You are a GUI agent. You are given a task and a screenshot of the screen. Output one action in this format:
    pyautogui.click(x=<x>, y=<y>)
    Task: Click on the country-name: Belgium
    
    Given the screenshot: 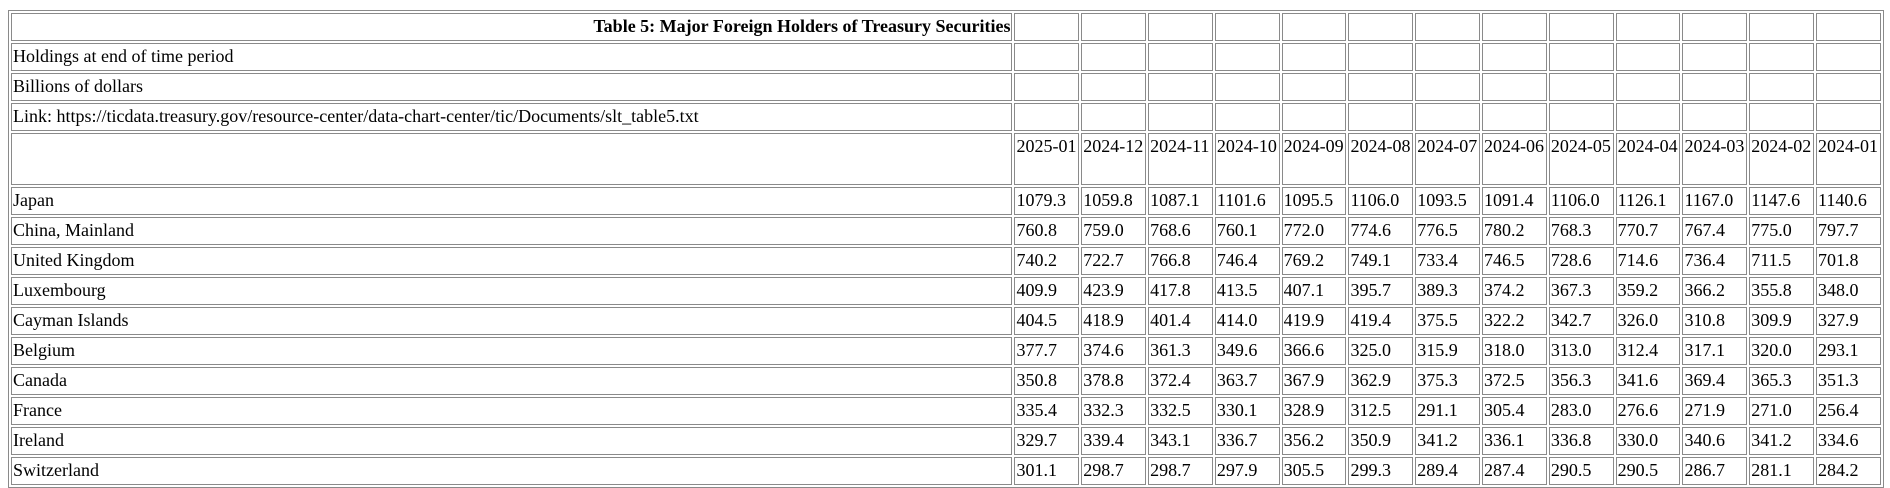 What is the action you would take?
    pyautogui.click(x=512, y=351)
    